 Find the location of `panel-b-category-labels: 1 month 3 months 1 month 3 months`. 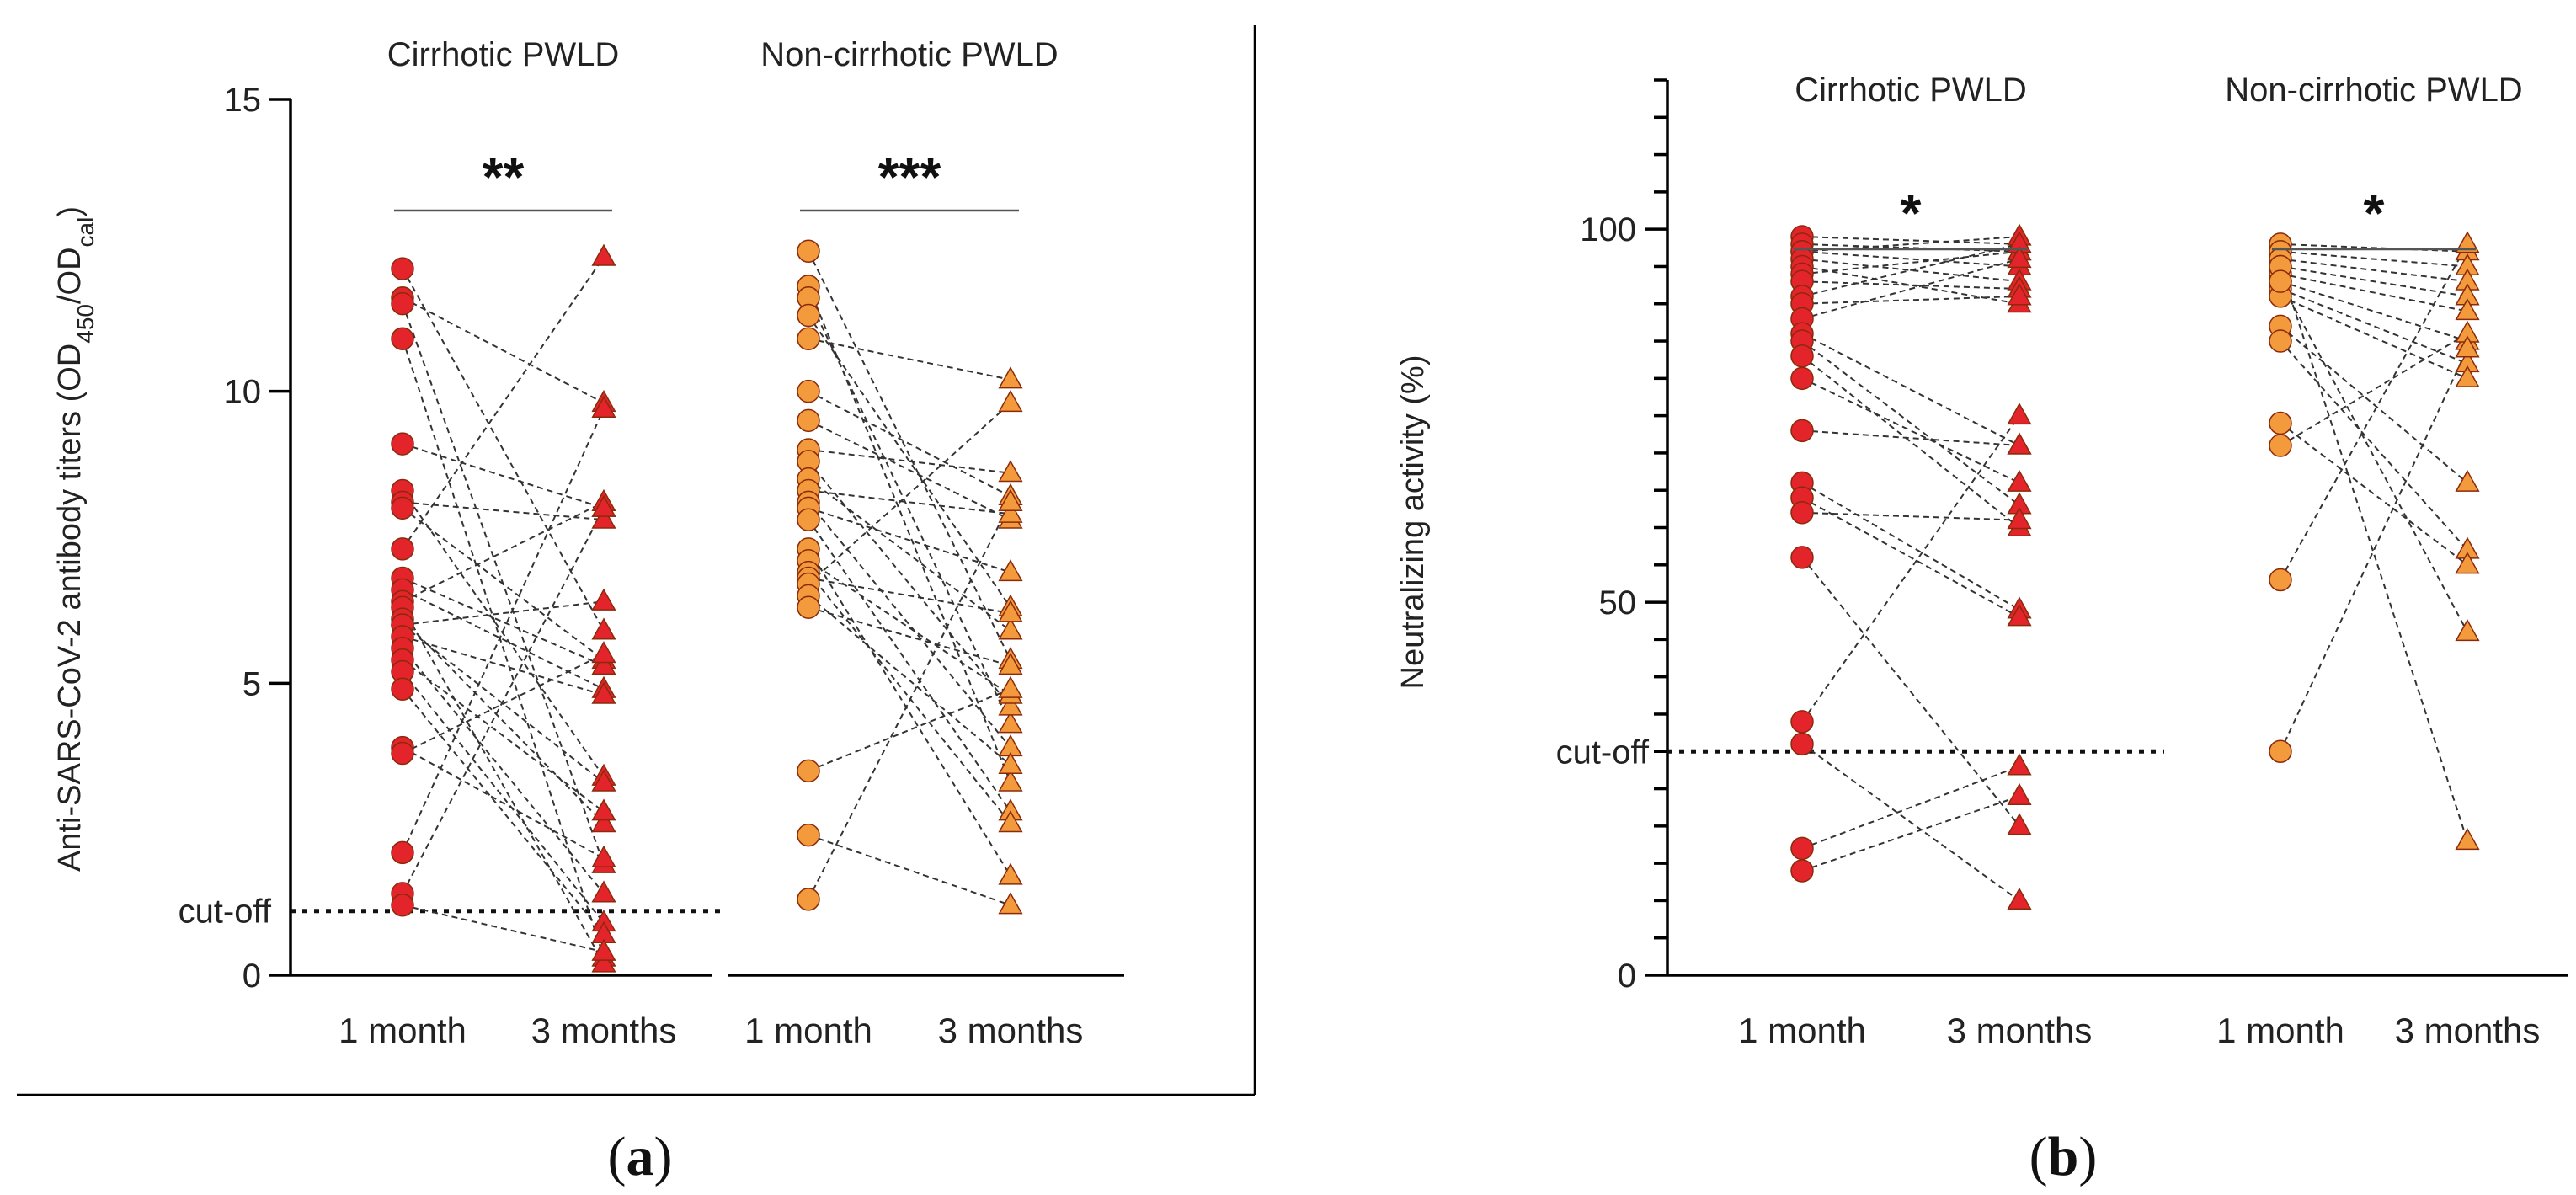

panel-b-category-labels: 1 month 3 months 1 month 3 months is located at coordinates (2139, 1030).